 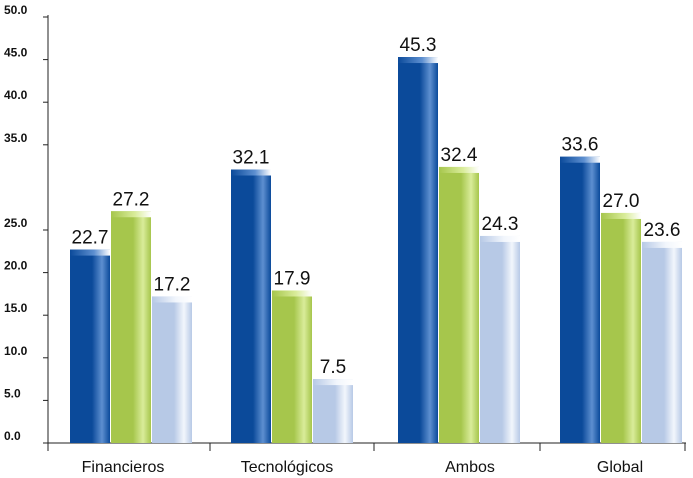 I want to click on value-label: 24.3, so click(x=500, y=224).